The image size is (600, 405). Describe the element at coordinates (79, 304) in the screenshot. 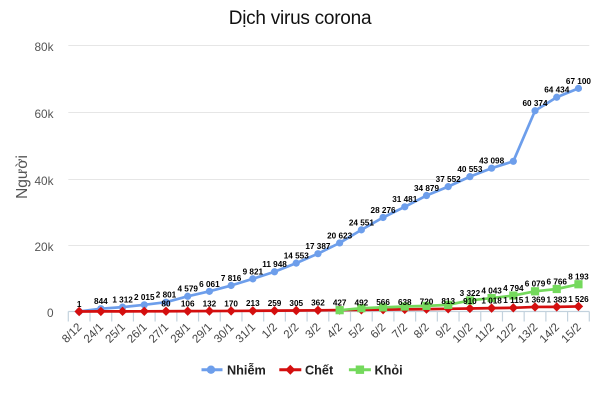

I see `svg-text: 1` at that location.